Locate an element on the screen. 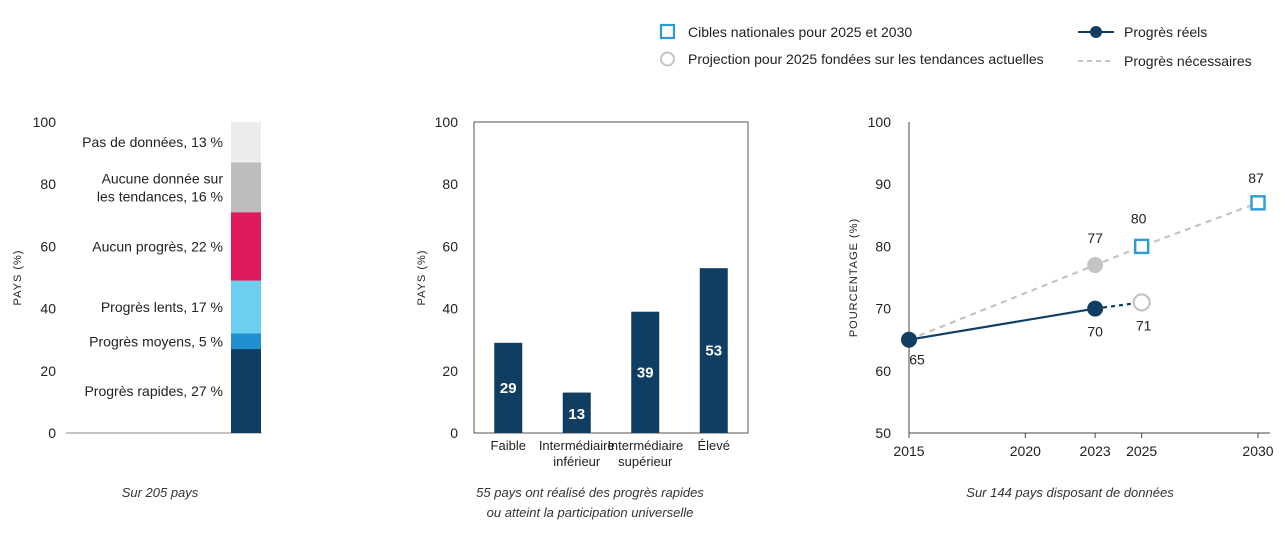  caption-middle-line1: 55 pays ont réalisé des progrès rapides is located at coordinates (590, 492).